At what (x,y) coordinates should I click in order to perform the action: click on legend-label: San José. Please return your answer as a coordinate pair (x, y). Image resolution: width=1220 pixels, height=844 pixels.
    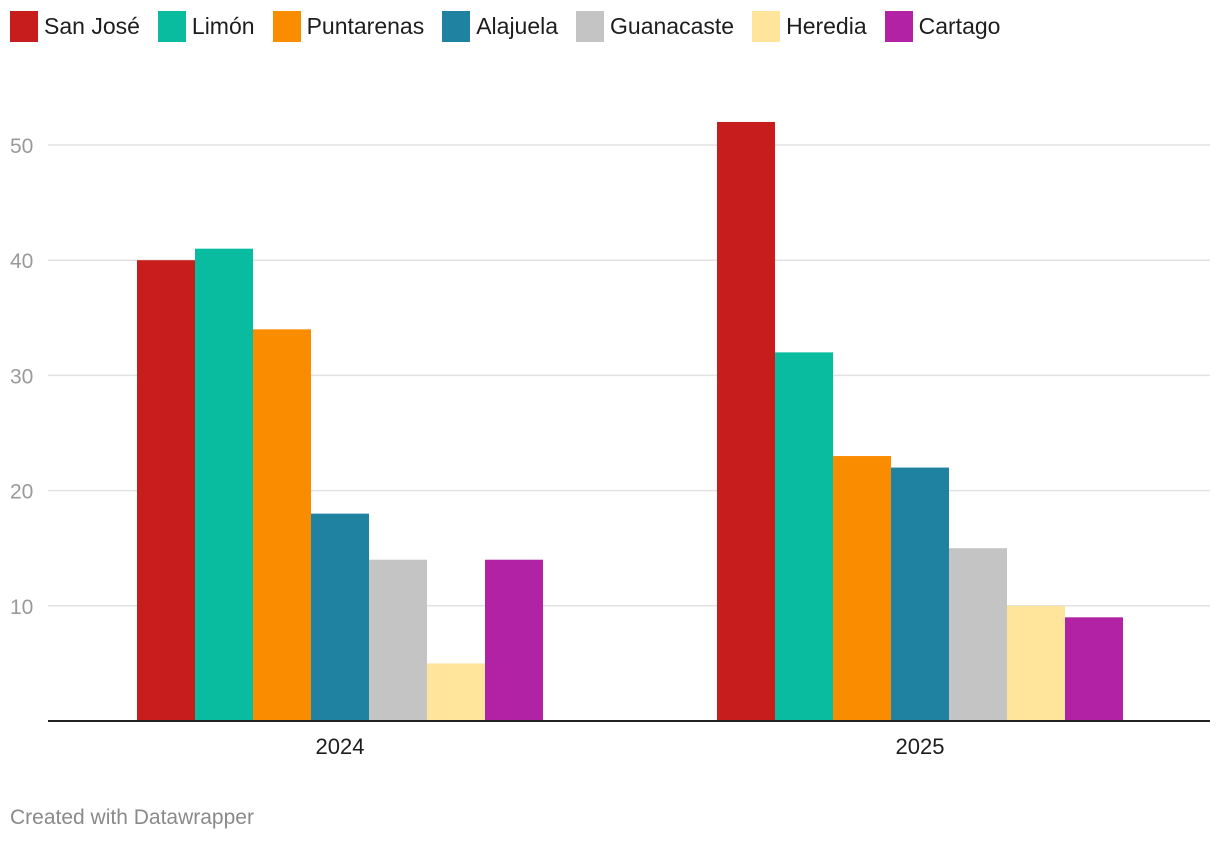
    Looking at the image, I should click on (92, 25).